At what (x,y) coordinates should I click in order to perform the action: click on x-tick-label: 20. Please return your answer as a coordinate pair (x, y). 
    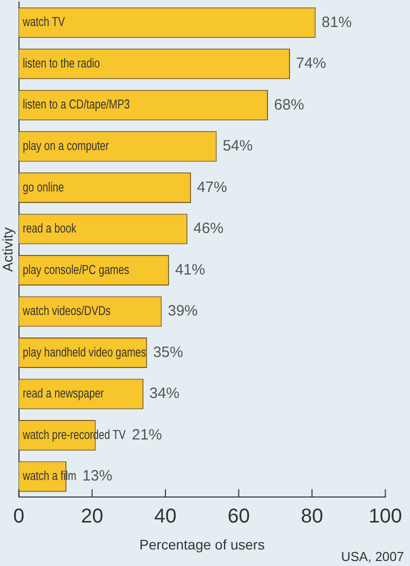
    Looking at the image, I should click on (92, 517).